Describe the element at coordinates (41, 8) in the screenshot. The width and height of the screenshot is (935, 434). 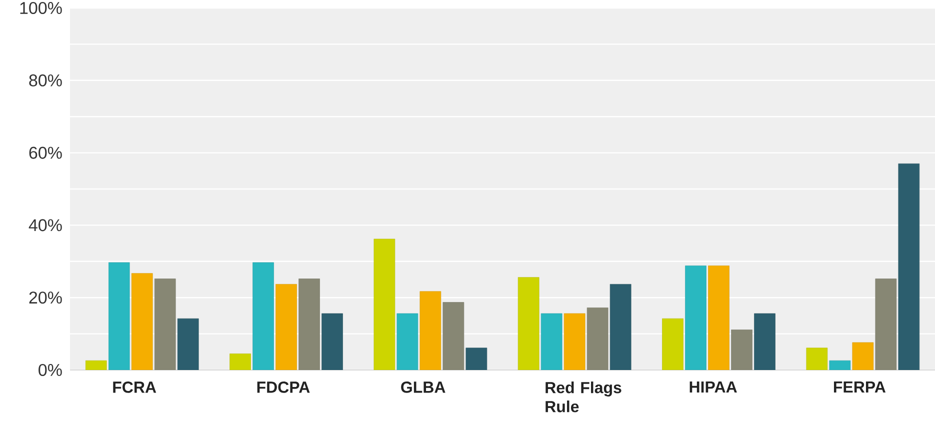
I see `y-tick-label: 100%` at that location.